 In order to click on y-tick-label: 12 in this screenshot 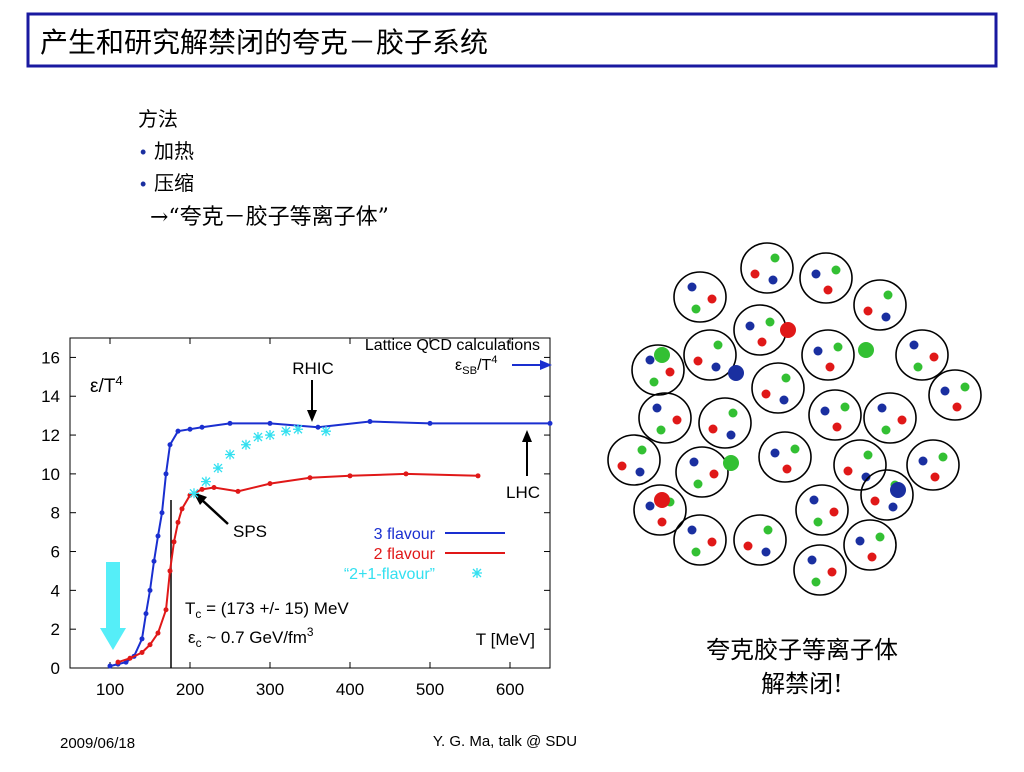, I will do `click(50, 435)`.